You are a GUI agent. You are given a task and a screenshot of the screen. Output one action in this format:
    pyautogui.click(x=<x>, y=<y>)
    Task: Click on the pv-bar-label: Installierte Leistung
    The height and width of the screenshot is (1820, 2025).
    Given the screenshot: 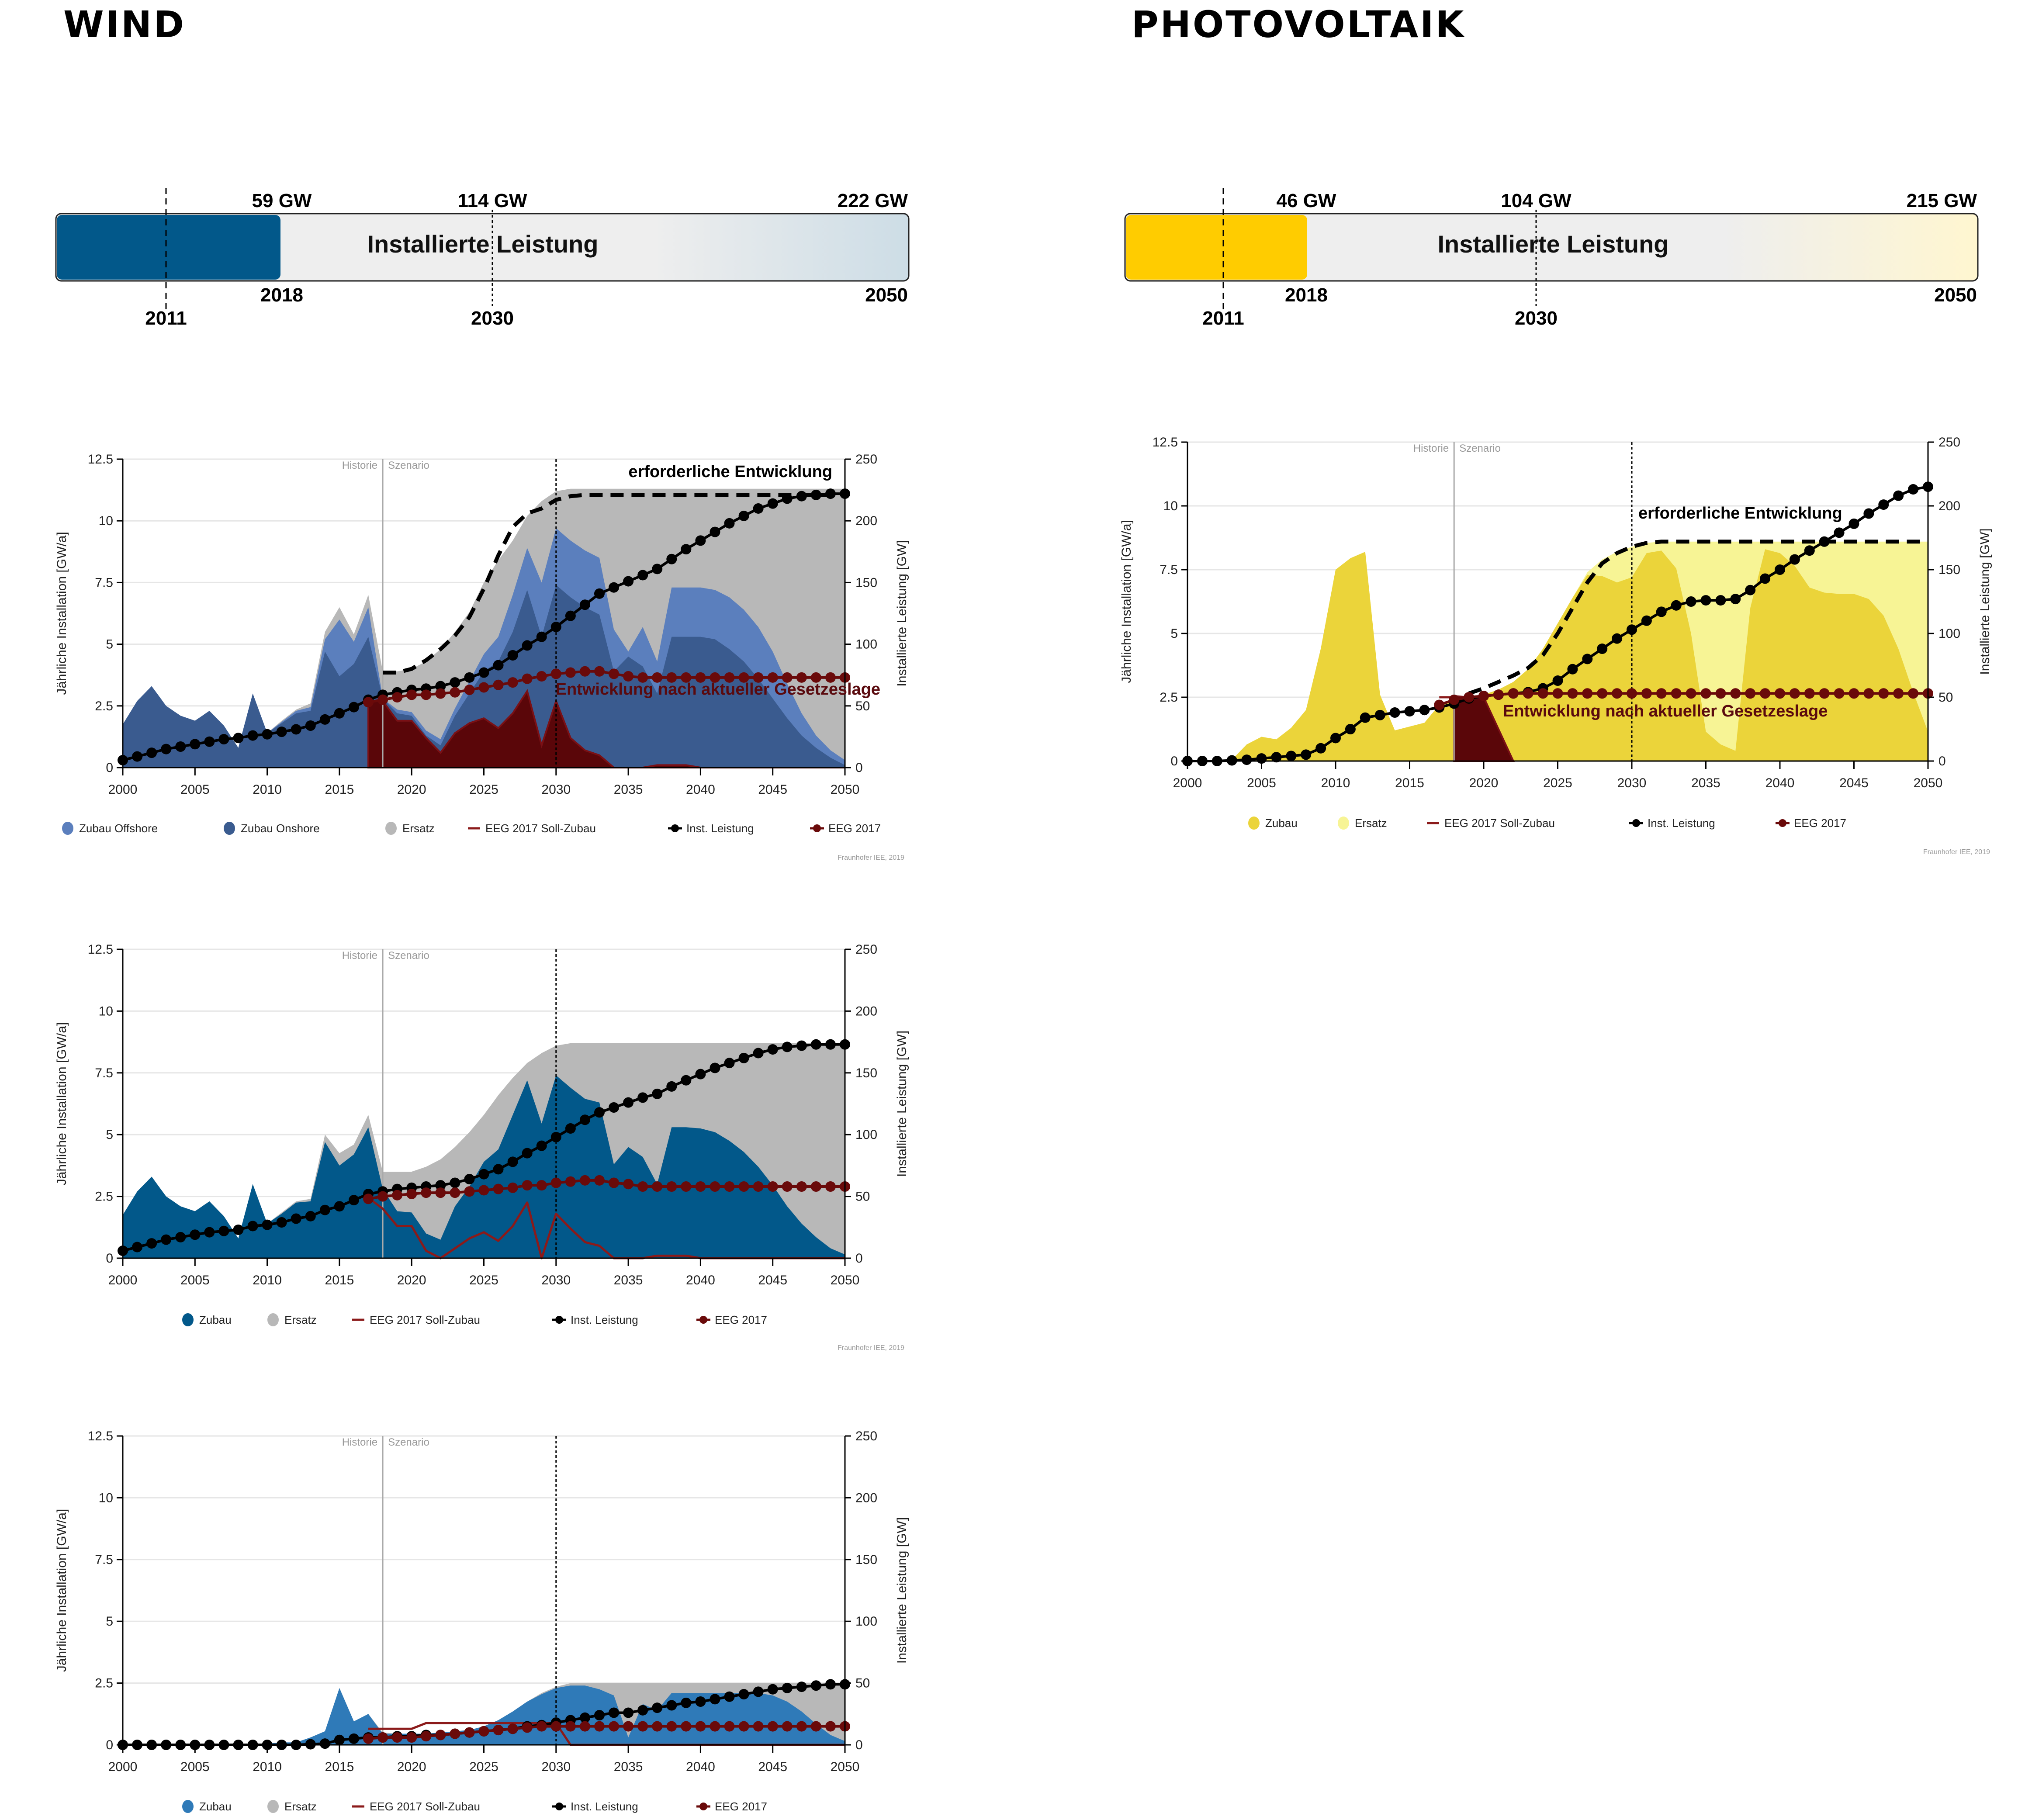 What is the action you would take?
    pyautogui.click(x=1553, y=244)
    